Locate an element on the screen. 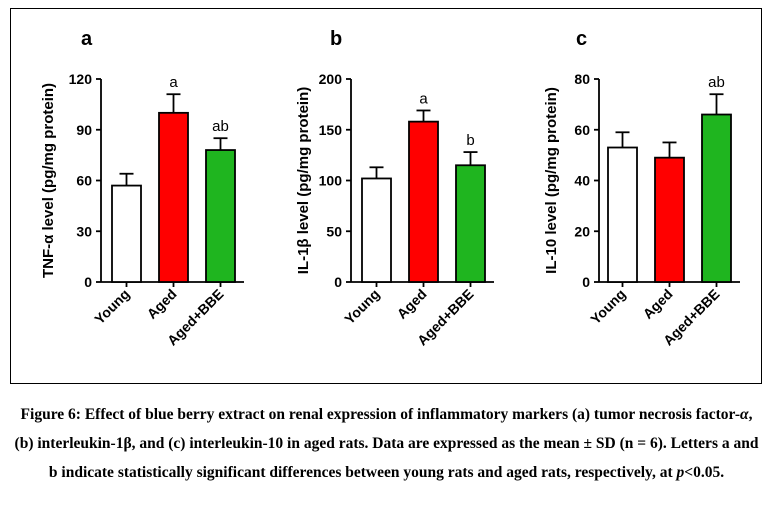 Image resolution: width=773 pixels, height=513 pixels. significance-label-a-1: a is located at coordinates (173, 82).